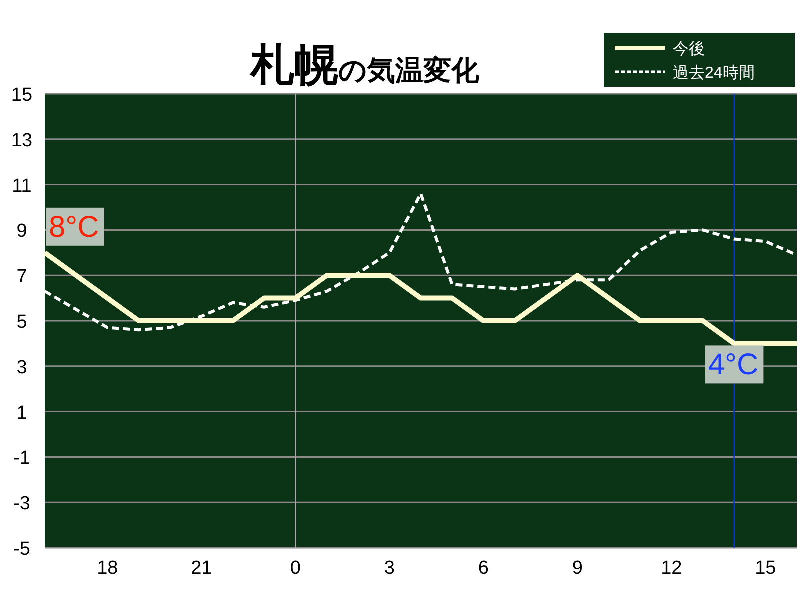 The height and width of the screenshot is (600, 800). What do you see at coordinates (22, 367) in the screenshot?
I see `y-tick-label: 3` at bounding box center [22, 367].